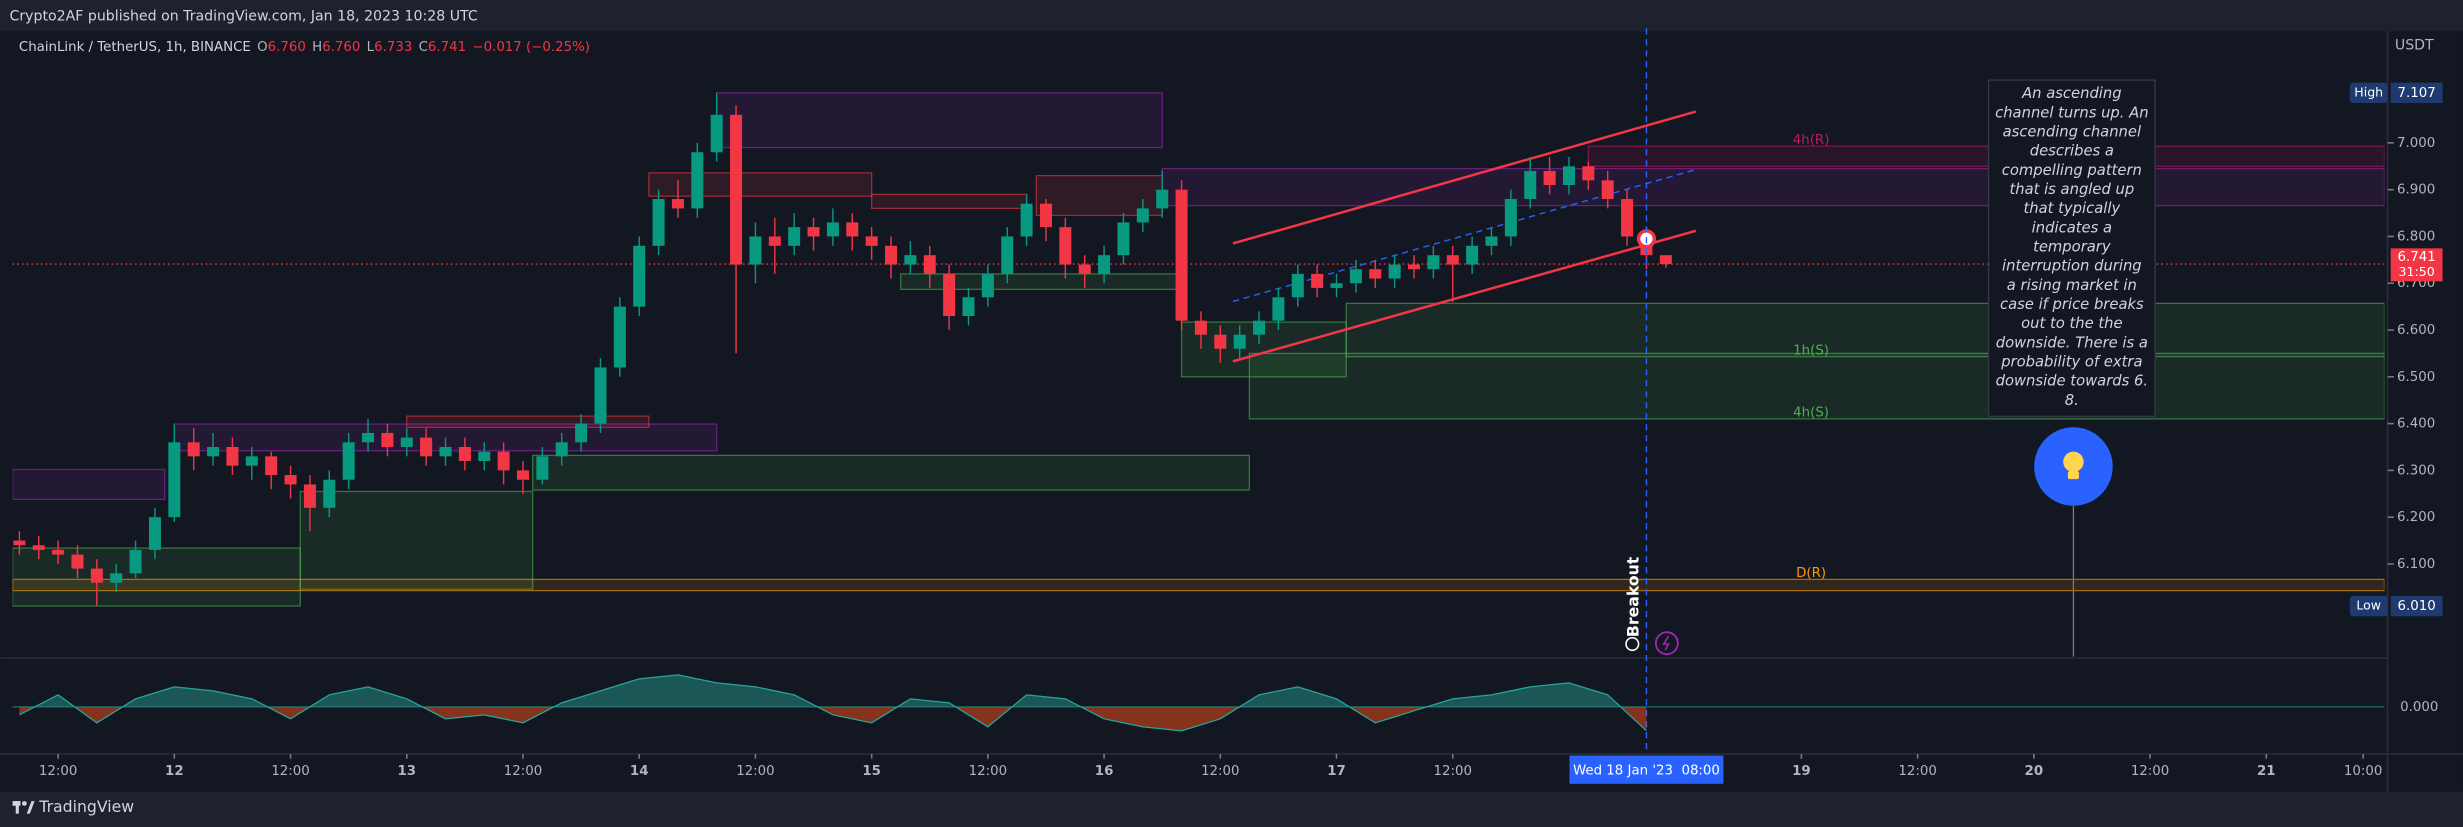 Image resolution: width=2463 pixels, height=827 pixels. What do you see at coordinates (2416, 143) in the screenshot?
I see `y-tick-label: 7.000` at bounding box center [2416, 143].